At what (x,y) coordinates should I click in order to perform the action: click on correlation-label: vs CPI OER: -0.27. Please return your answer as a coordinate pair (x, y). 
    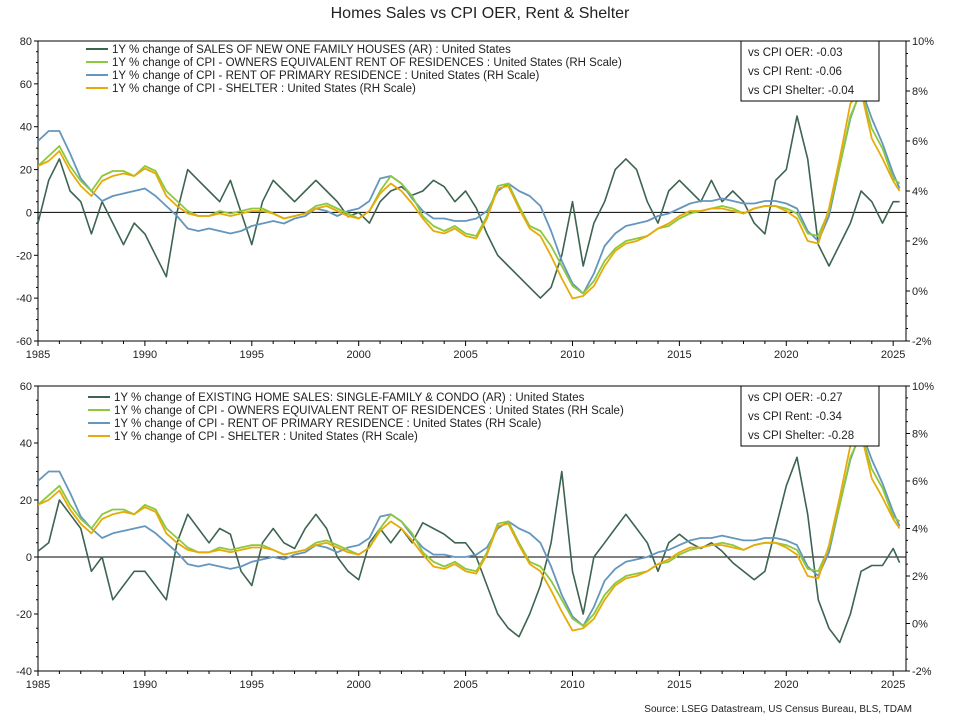
    Looking at the image, I should click on (795, 398).